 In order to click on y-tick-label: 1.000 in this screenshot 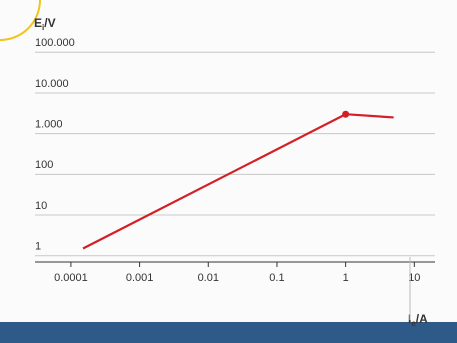, I will do `click(49, 125)`.